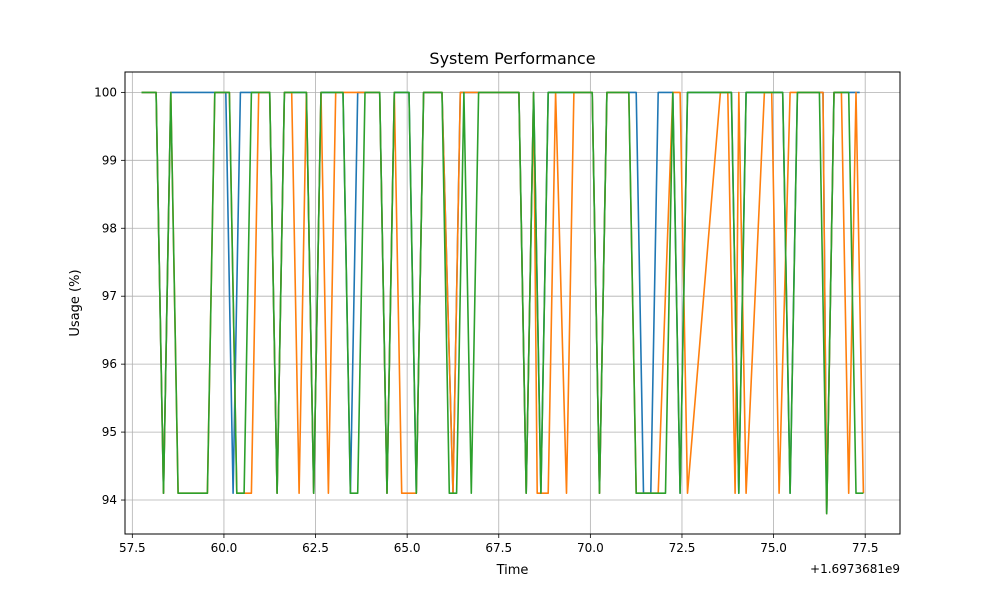 The width and height of the screenshot is (1000, 600). Describe the element at coordinates (109, 364) in the screenshot. I see `y-tick-label: 96` at that location.